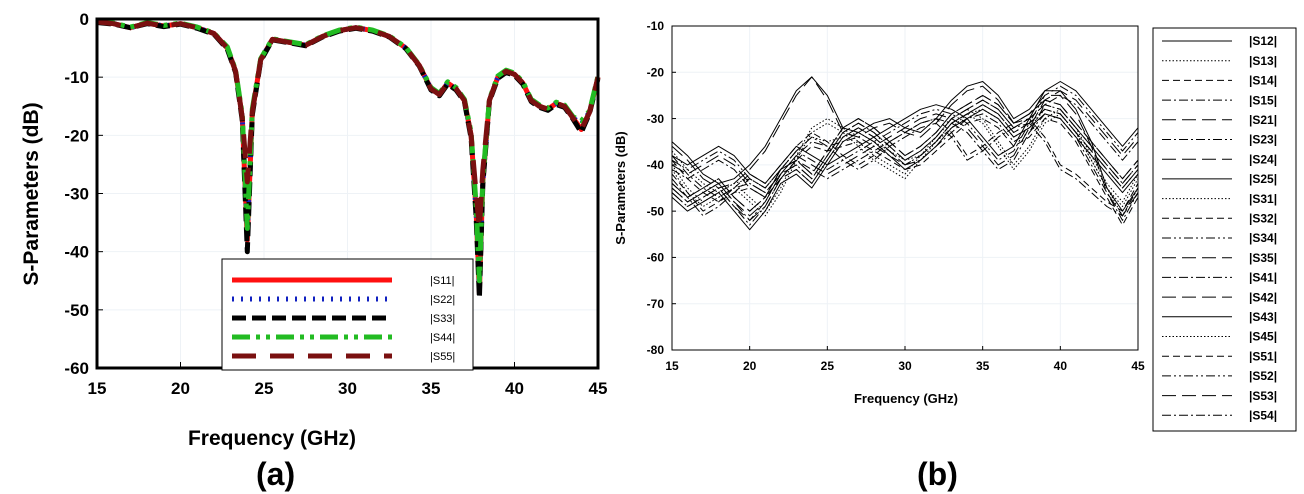  What do you see at coordinates (76, 310) in the screenshot?
I see `chart-a-y-tick-label: -50` at bounding box center [76, 310].